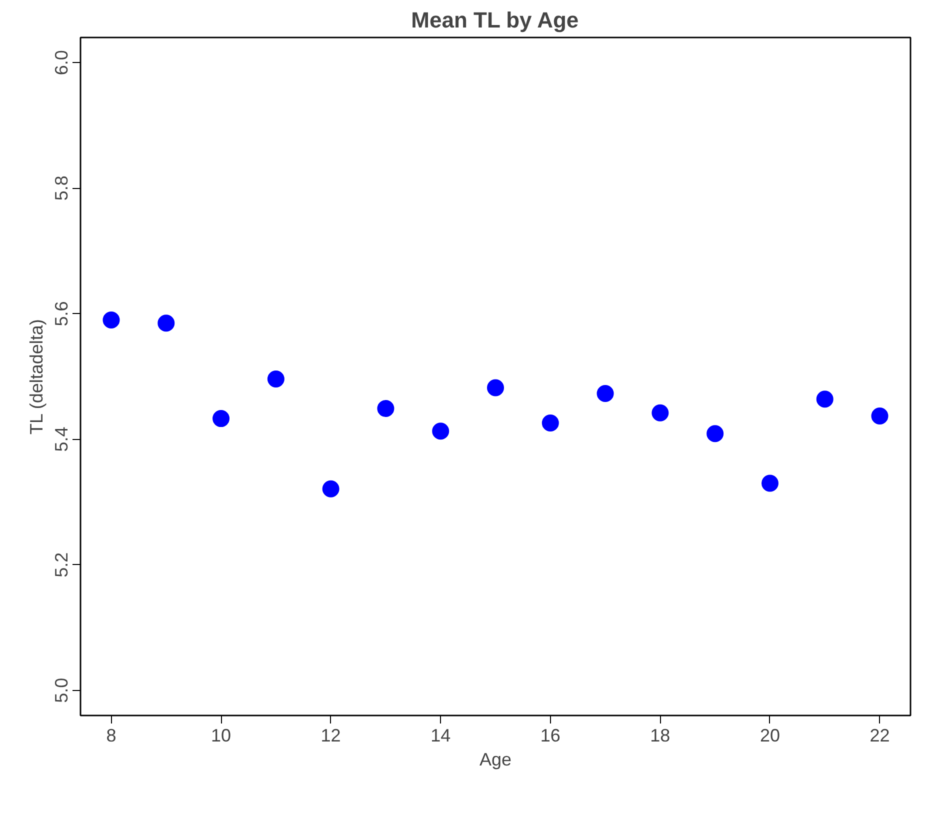 This screenshot has height=815, width=940. Describe the element at coordinates (62, 63) in the screenshot. I see `y-tick-label: 6.0` at that location.